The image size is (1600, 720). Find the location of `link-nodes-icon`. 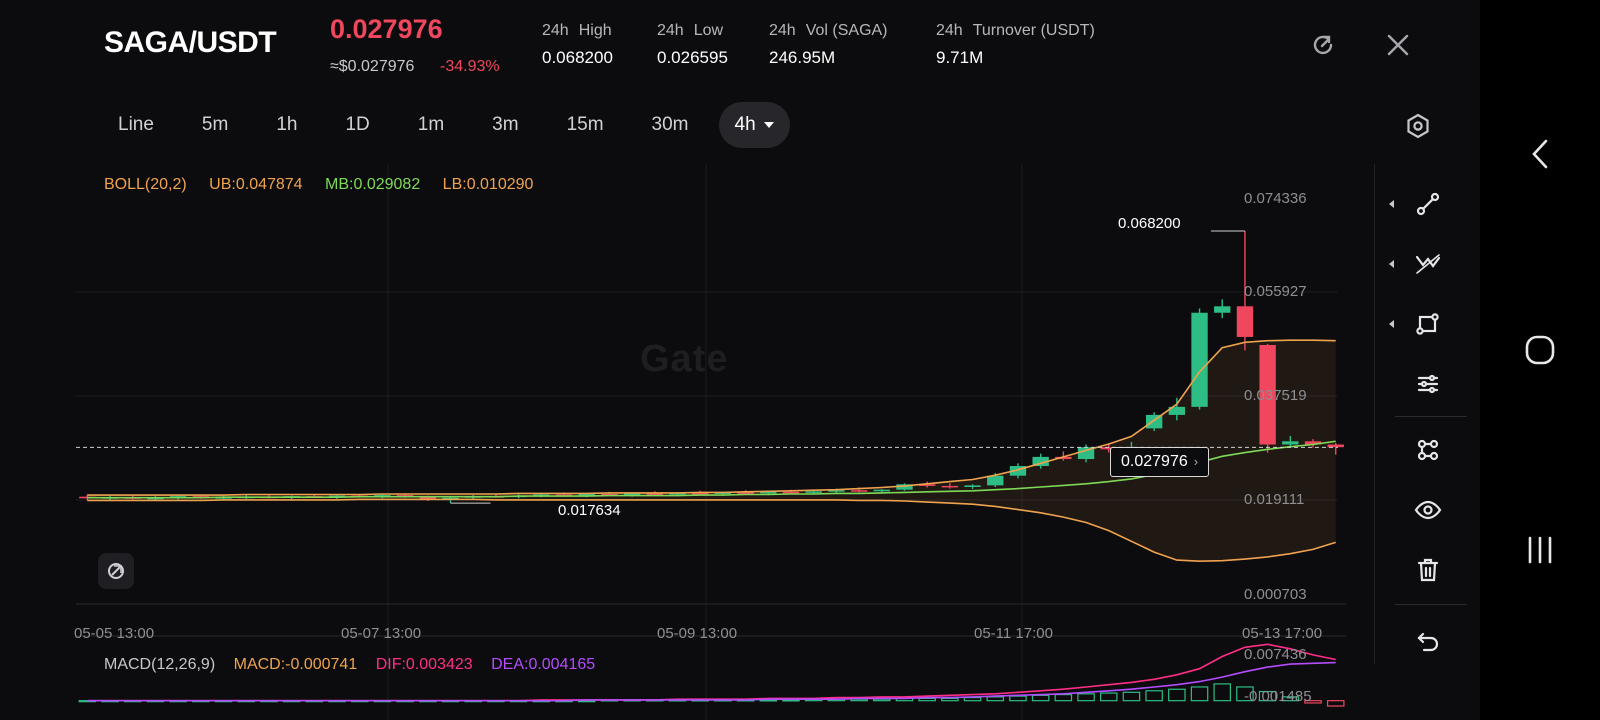

link-nodes-icon is located at coordinates (1428, 450).